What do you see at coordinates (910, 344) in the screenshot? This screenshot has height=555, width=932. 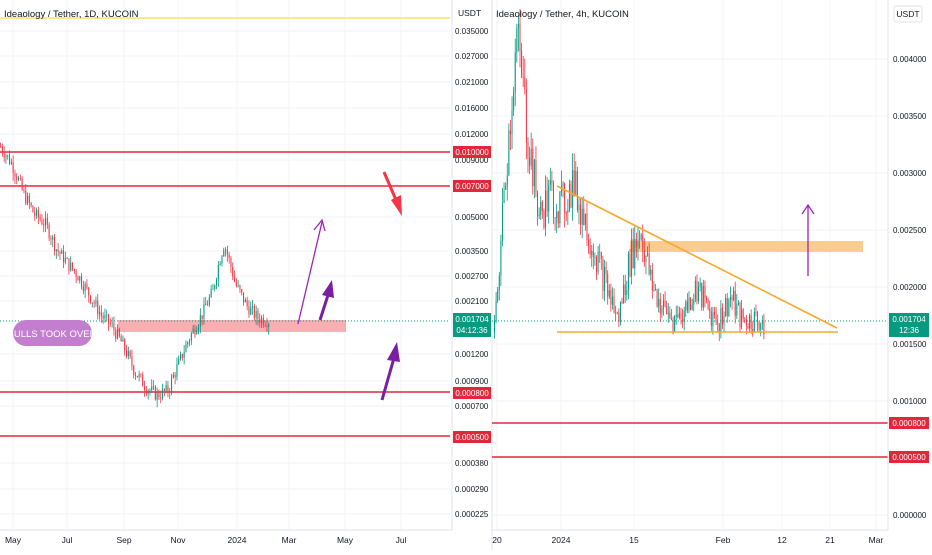 I see `right-price-tick: 0.001500` at bounding box center [910, 344].